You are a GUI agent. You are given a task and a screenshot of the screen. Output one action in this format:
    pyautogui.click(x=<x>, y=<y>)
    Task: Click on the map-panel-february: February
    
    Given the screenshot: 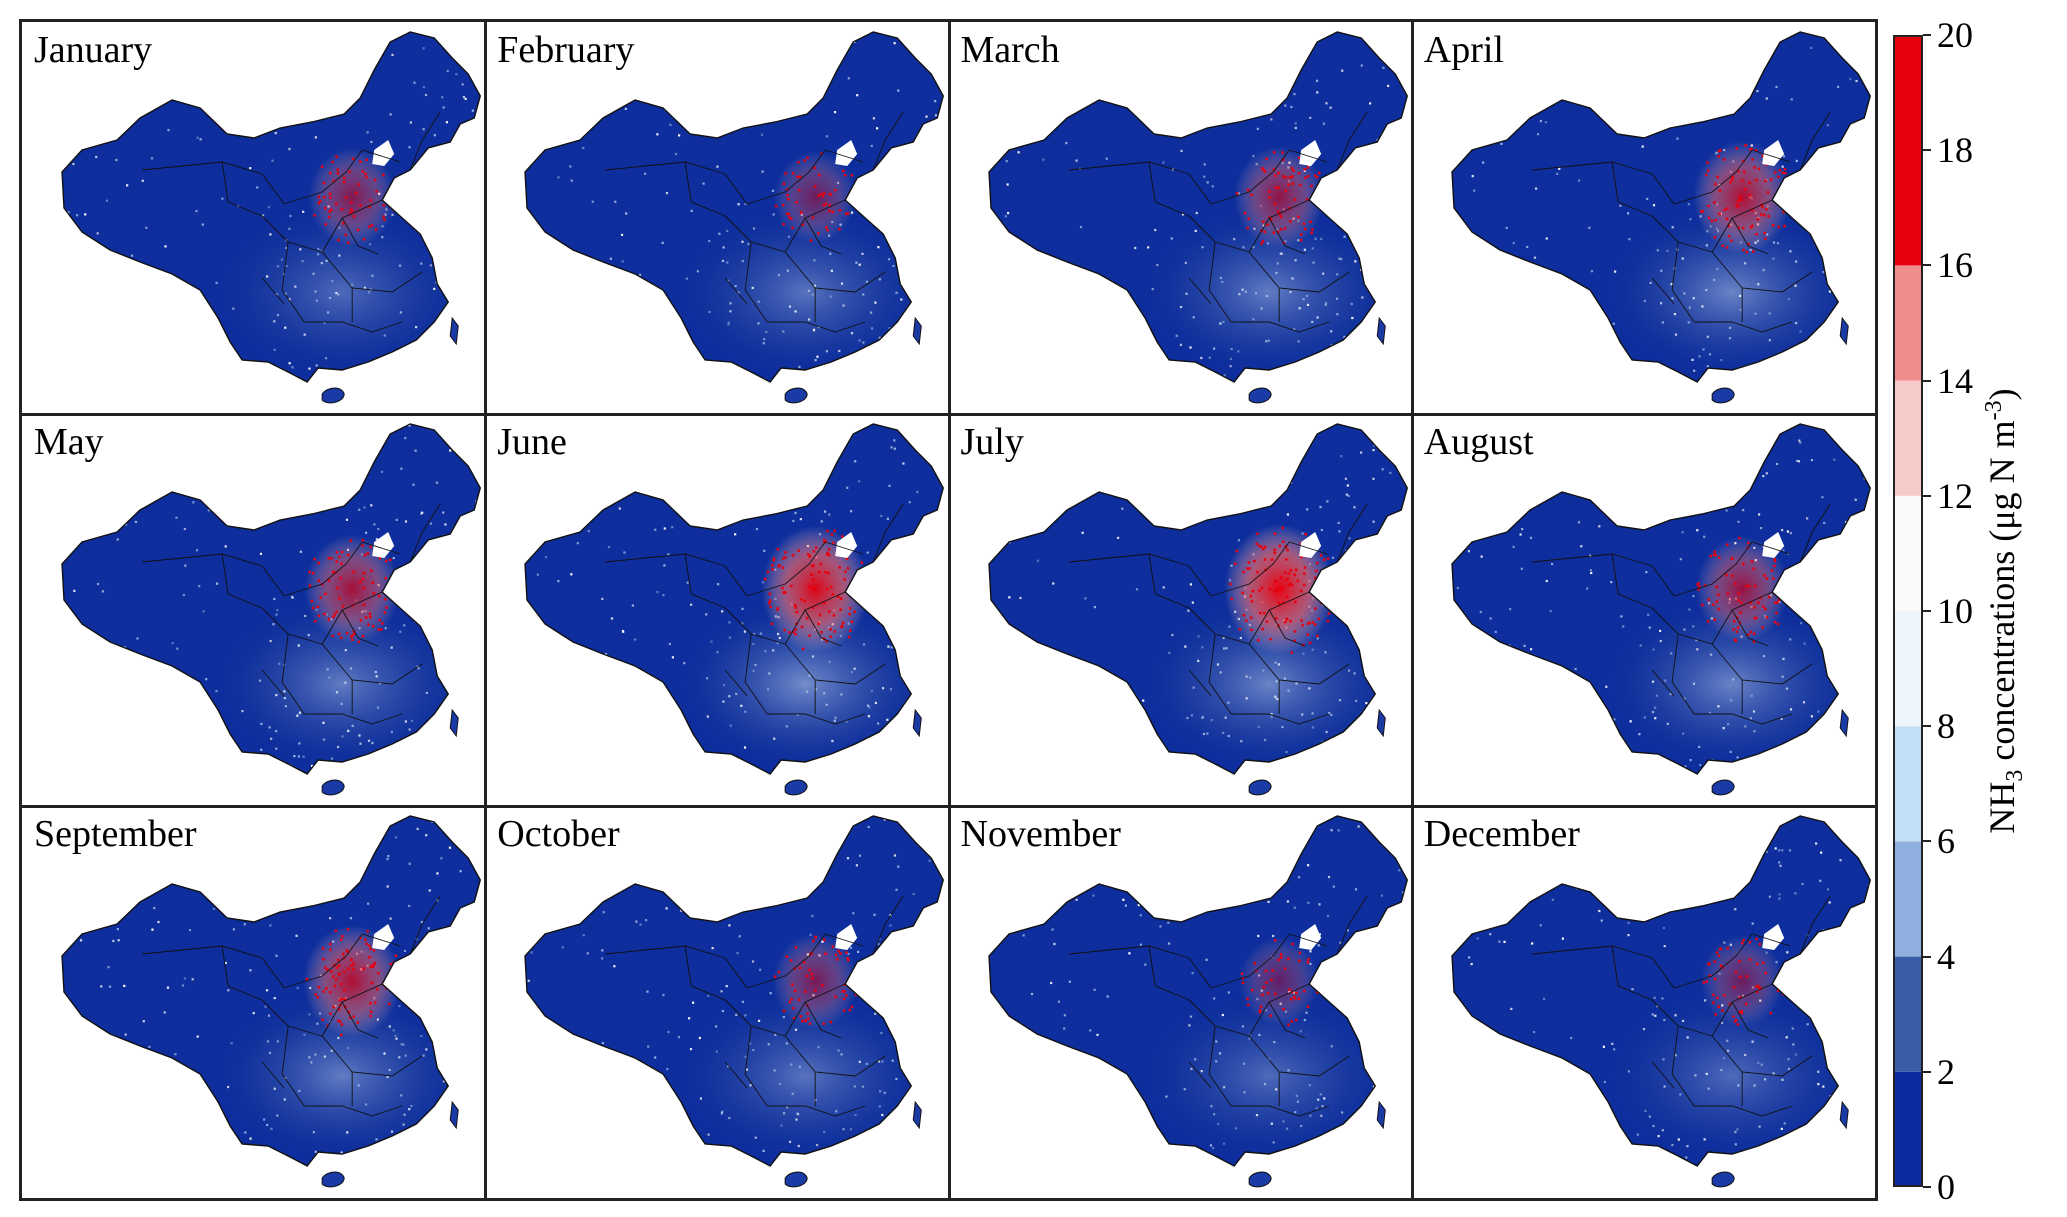 What is the action you would take?
    pyautogui.click(x=716, y=218)
    